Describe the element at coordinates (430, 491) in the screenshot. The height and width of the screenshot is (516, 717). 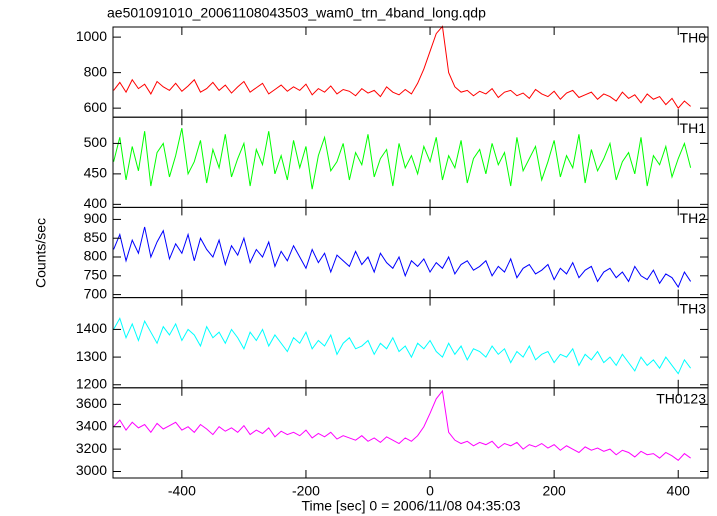
I see `x-tick-label: 0` at that location.